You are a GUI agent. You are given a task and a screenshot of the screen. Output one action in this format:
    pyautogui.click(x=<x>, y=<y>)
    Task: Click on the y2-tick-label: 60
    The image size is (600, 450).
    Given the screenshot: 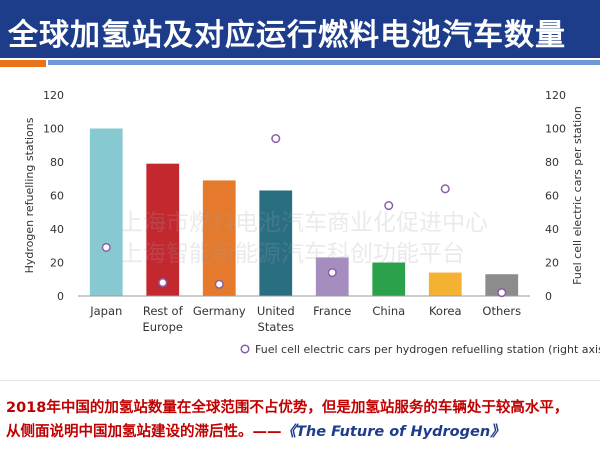 What is the action you would take?
    pyautogui.click(x=552, y=196)
    